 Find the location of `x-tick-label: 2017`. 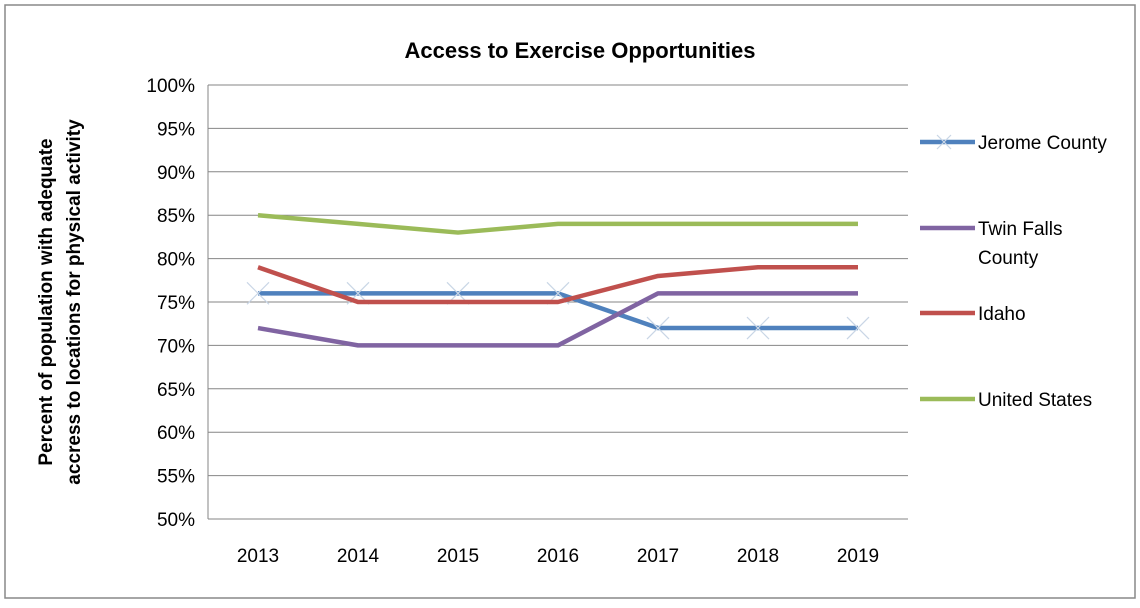

x-tick-label: 2017 is located at coordinates (658, 556).